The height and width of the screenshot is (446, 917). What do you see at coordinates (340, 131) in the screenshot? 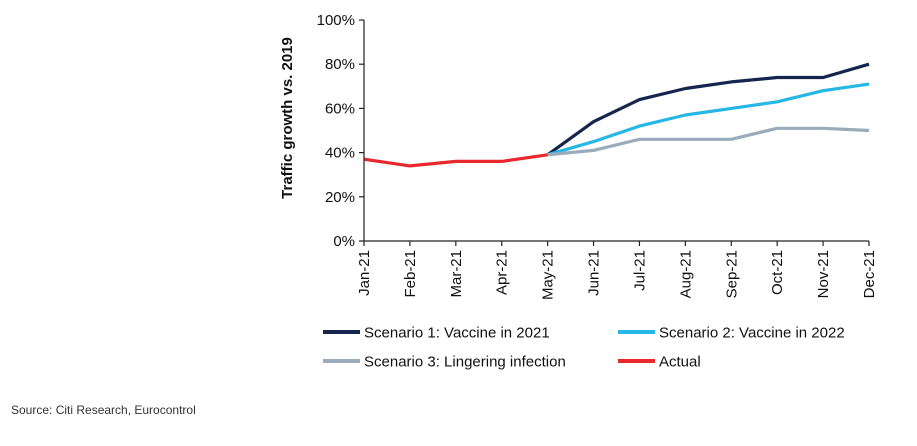
I see `y-tick-group: 0% 20% 40% 60% 80% 100%` at bounding box center [340, 131].